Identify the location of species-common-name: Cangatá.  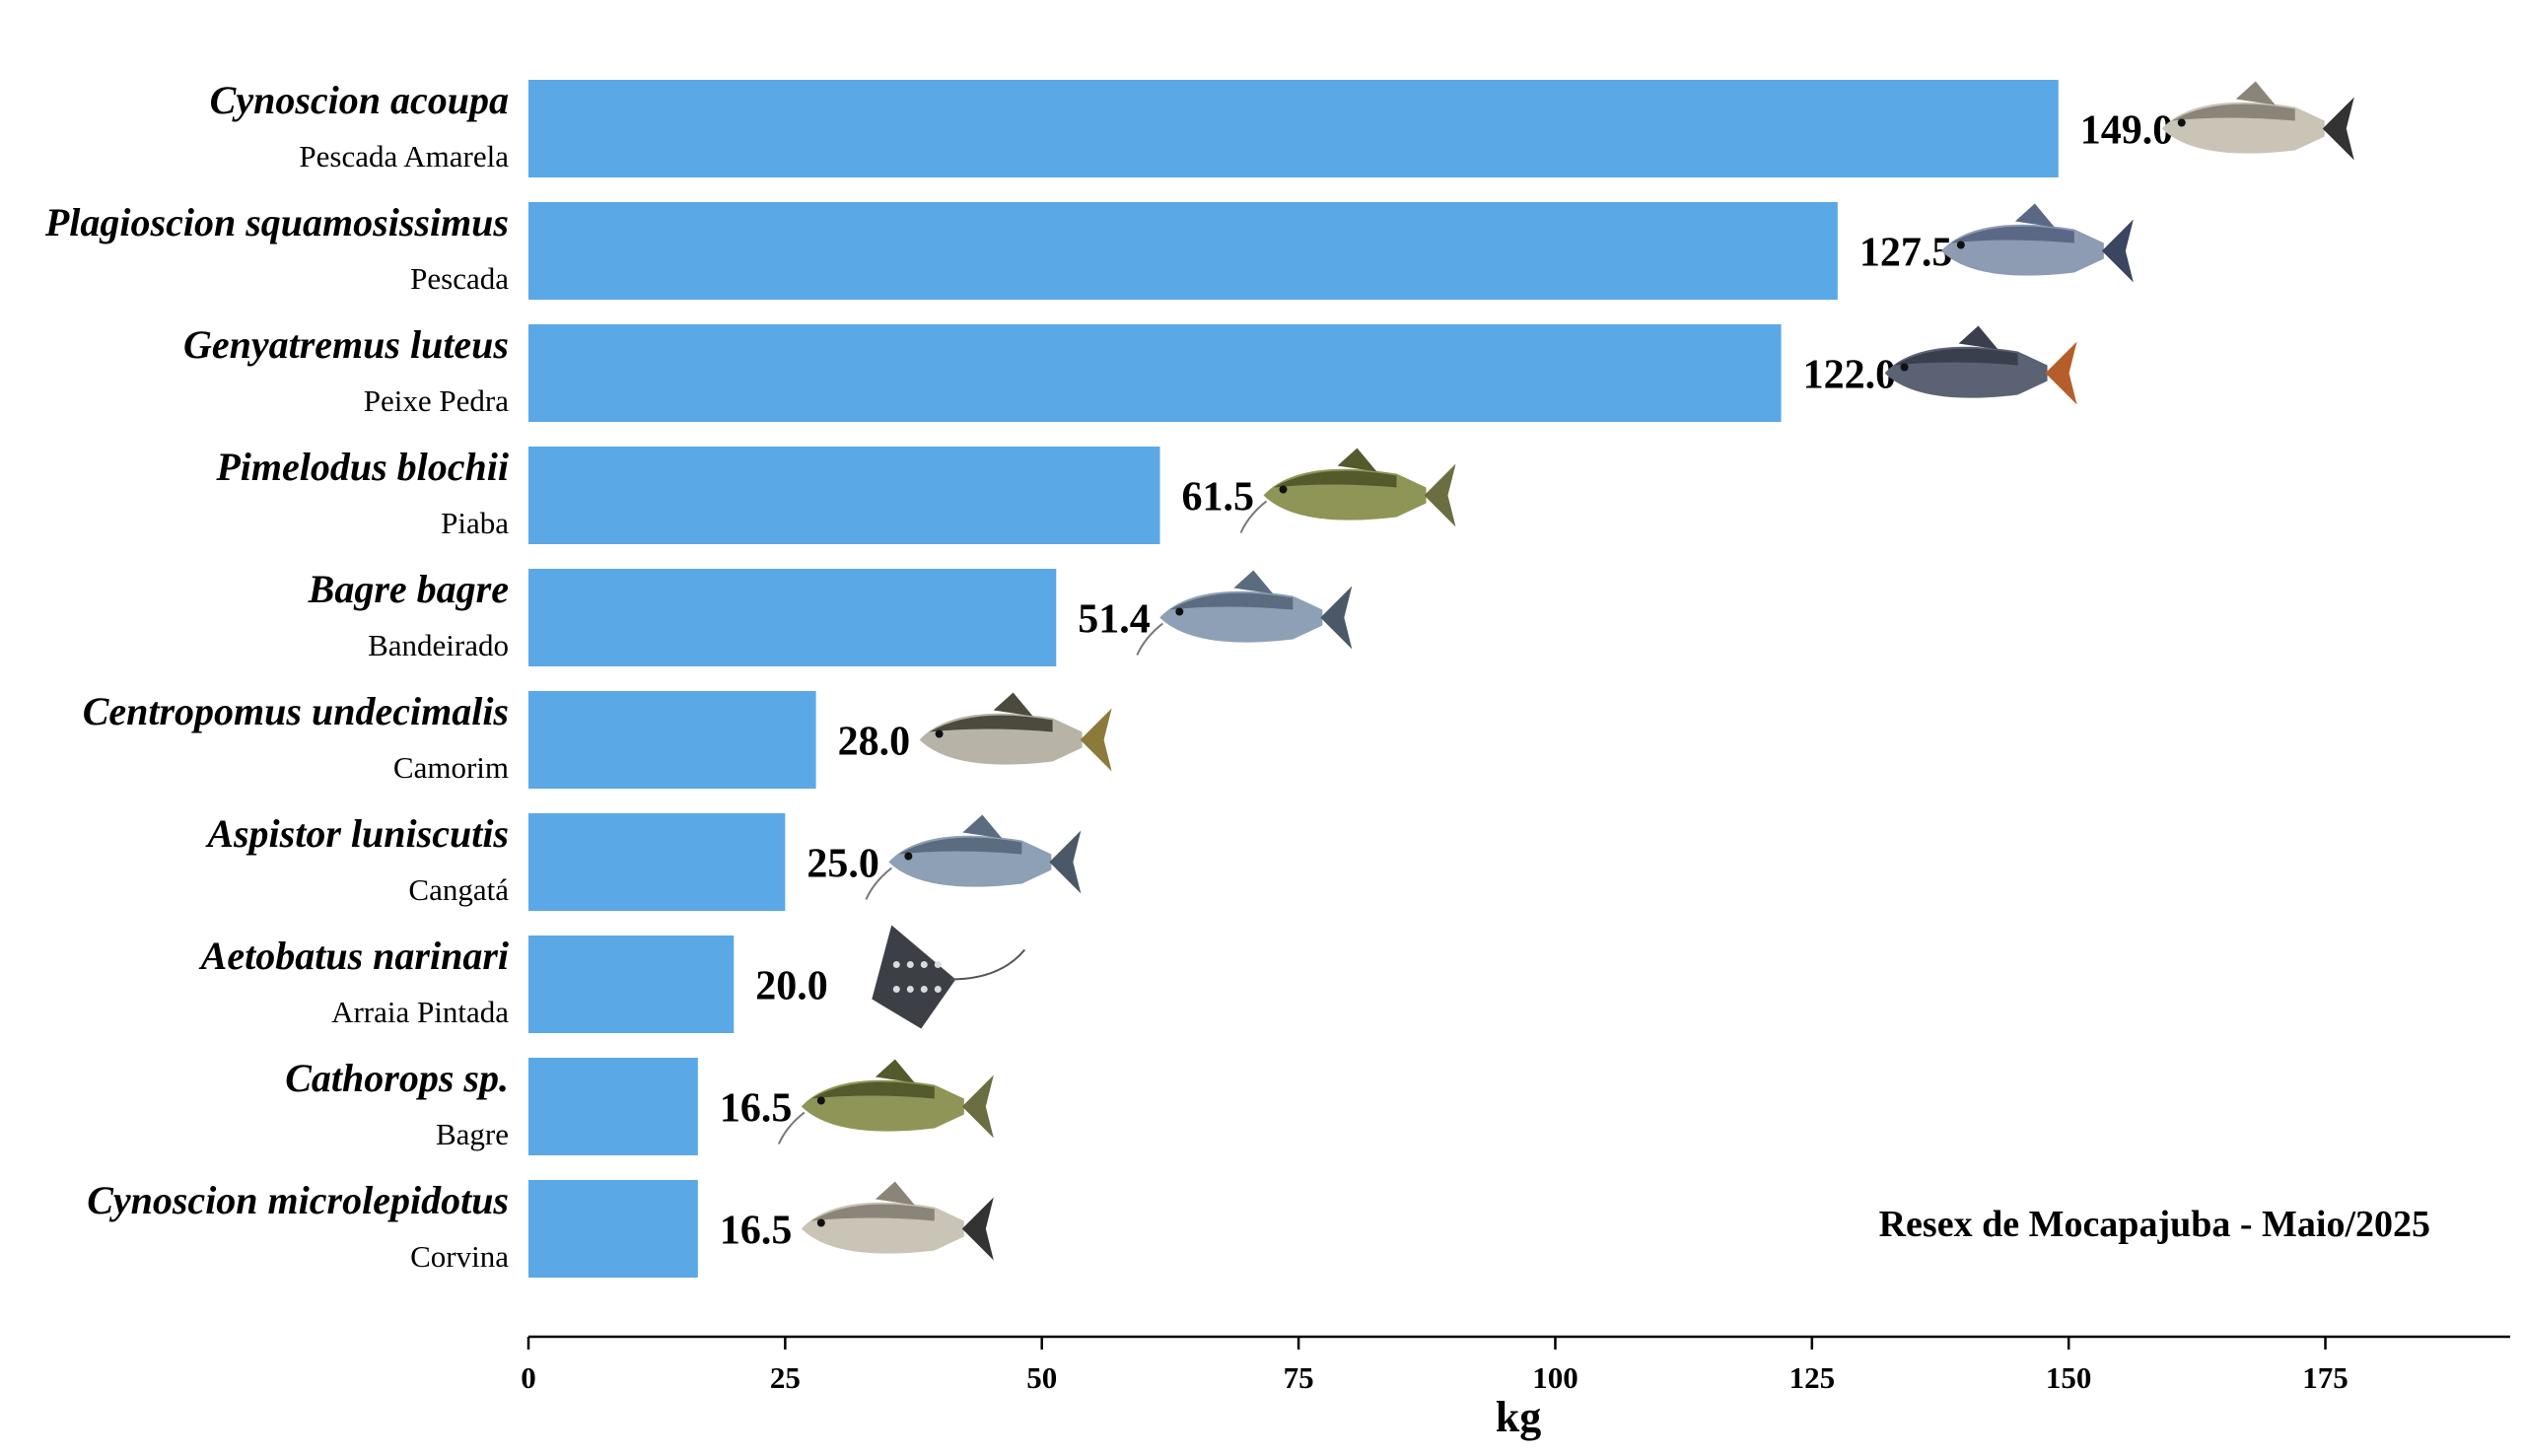
(459, 889).